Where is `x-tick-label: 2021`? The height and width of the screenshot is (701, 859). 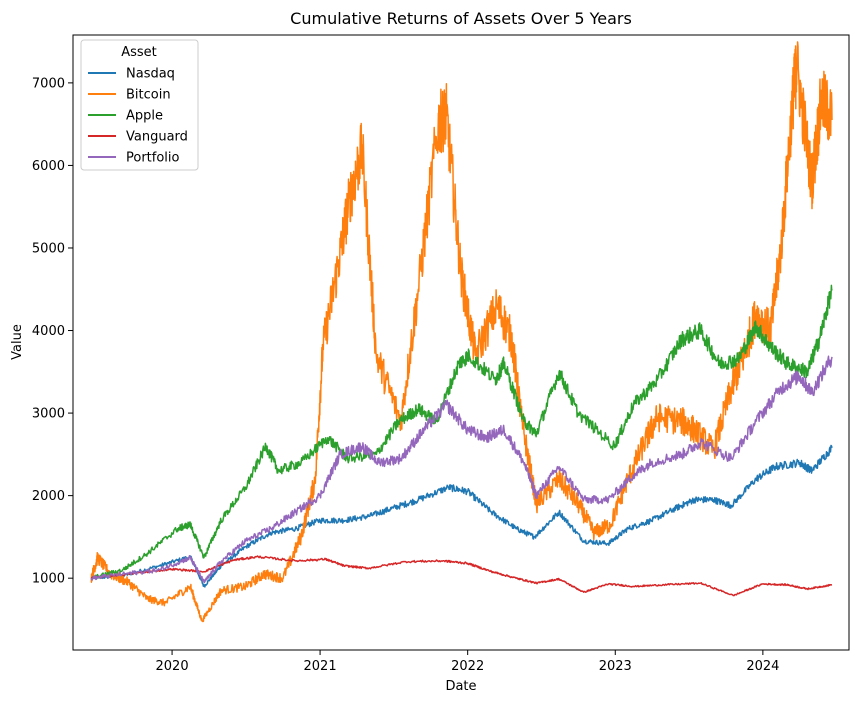 x-tick-label: 2021 is located at coordinates (320, 666).